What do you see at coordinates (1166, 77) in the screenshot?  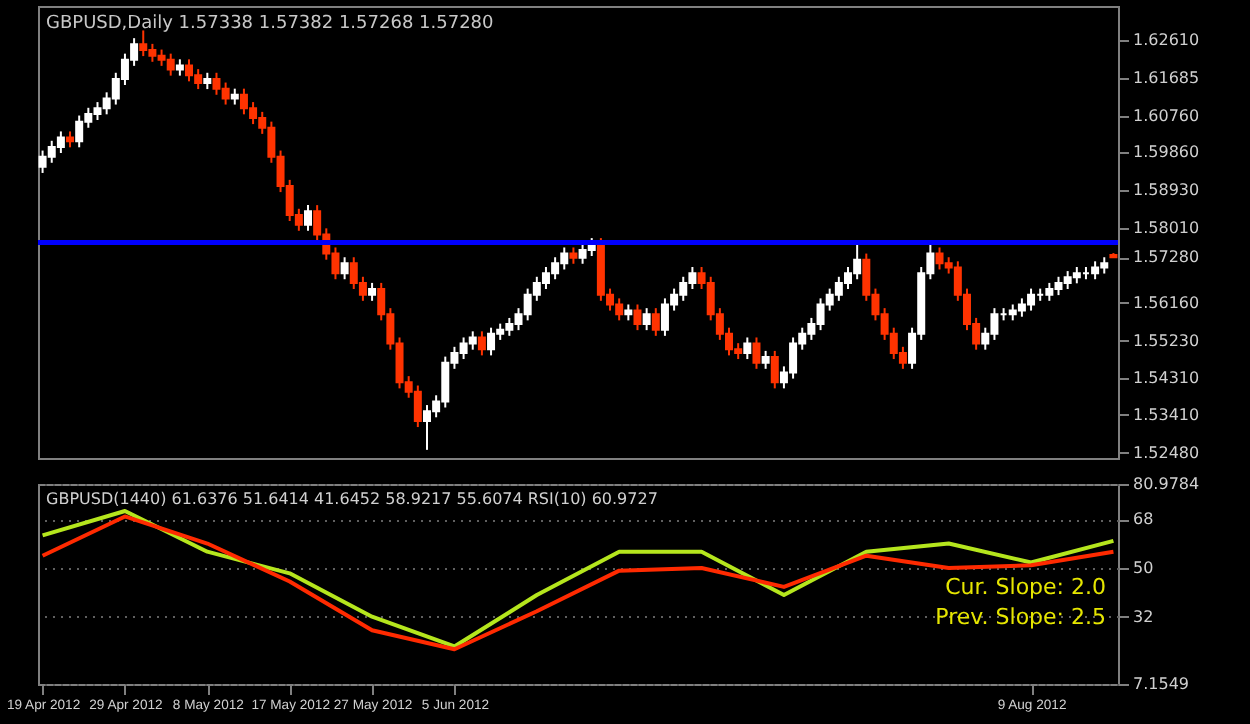 I see `y-tick-label: 1.61685` at bounding box center [1166, 77].